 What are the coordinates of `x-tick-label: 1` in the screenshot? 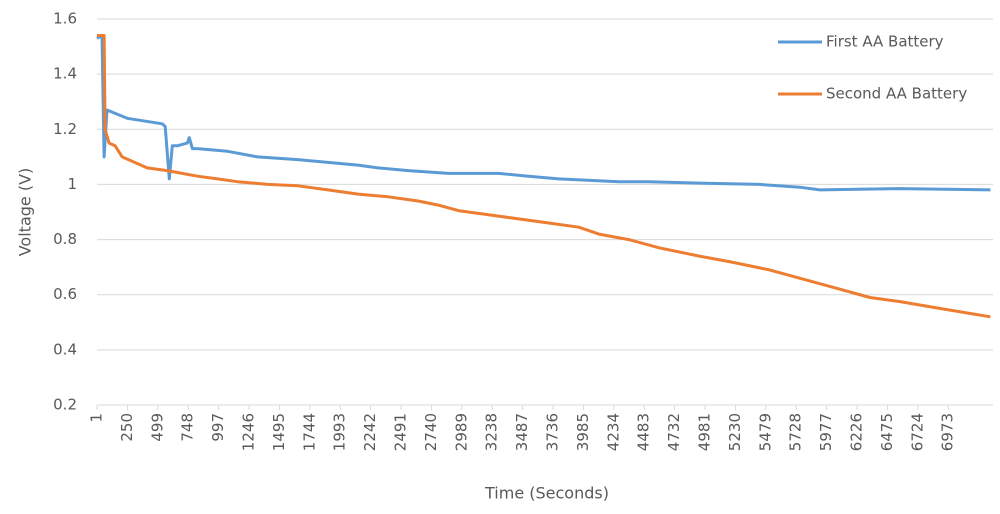 It's located at (97, 418).